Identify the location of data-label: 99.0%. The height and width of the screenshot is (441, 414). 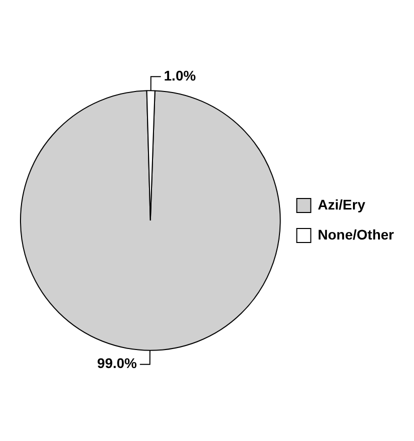
(117, 363).